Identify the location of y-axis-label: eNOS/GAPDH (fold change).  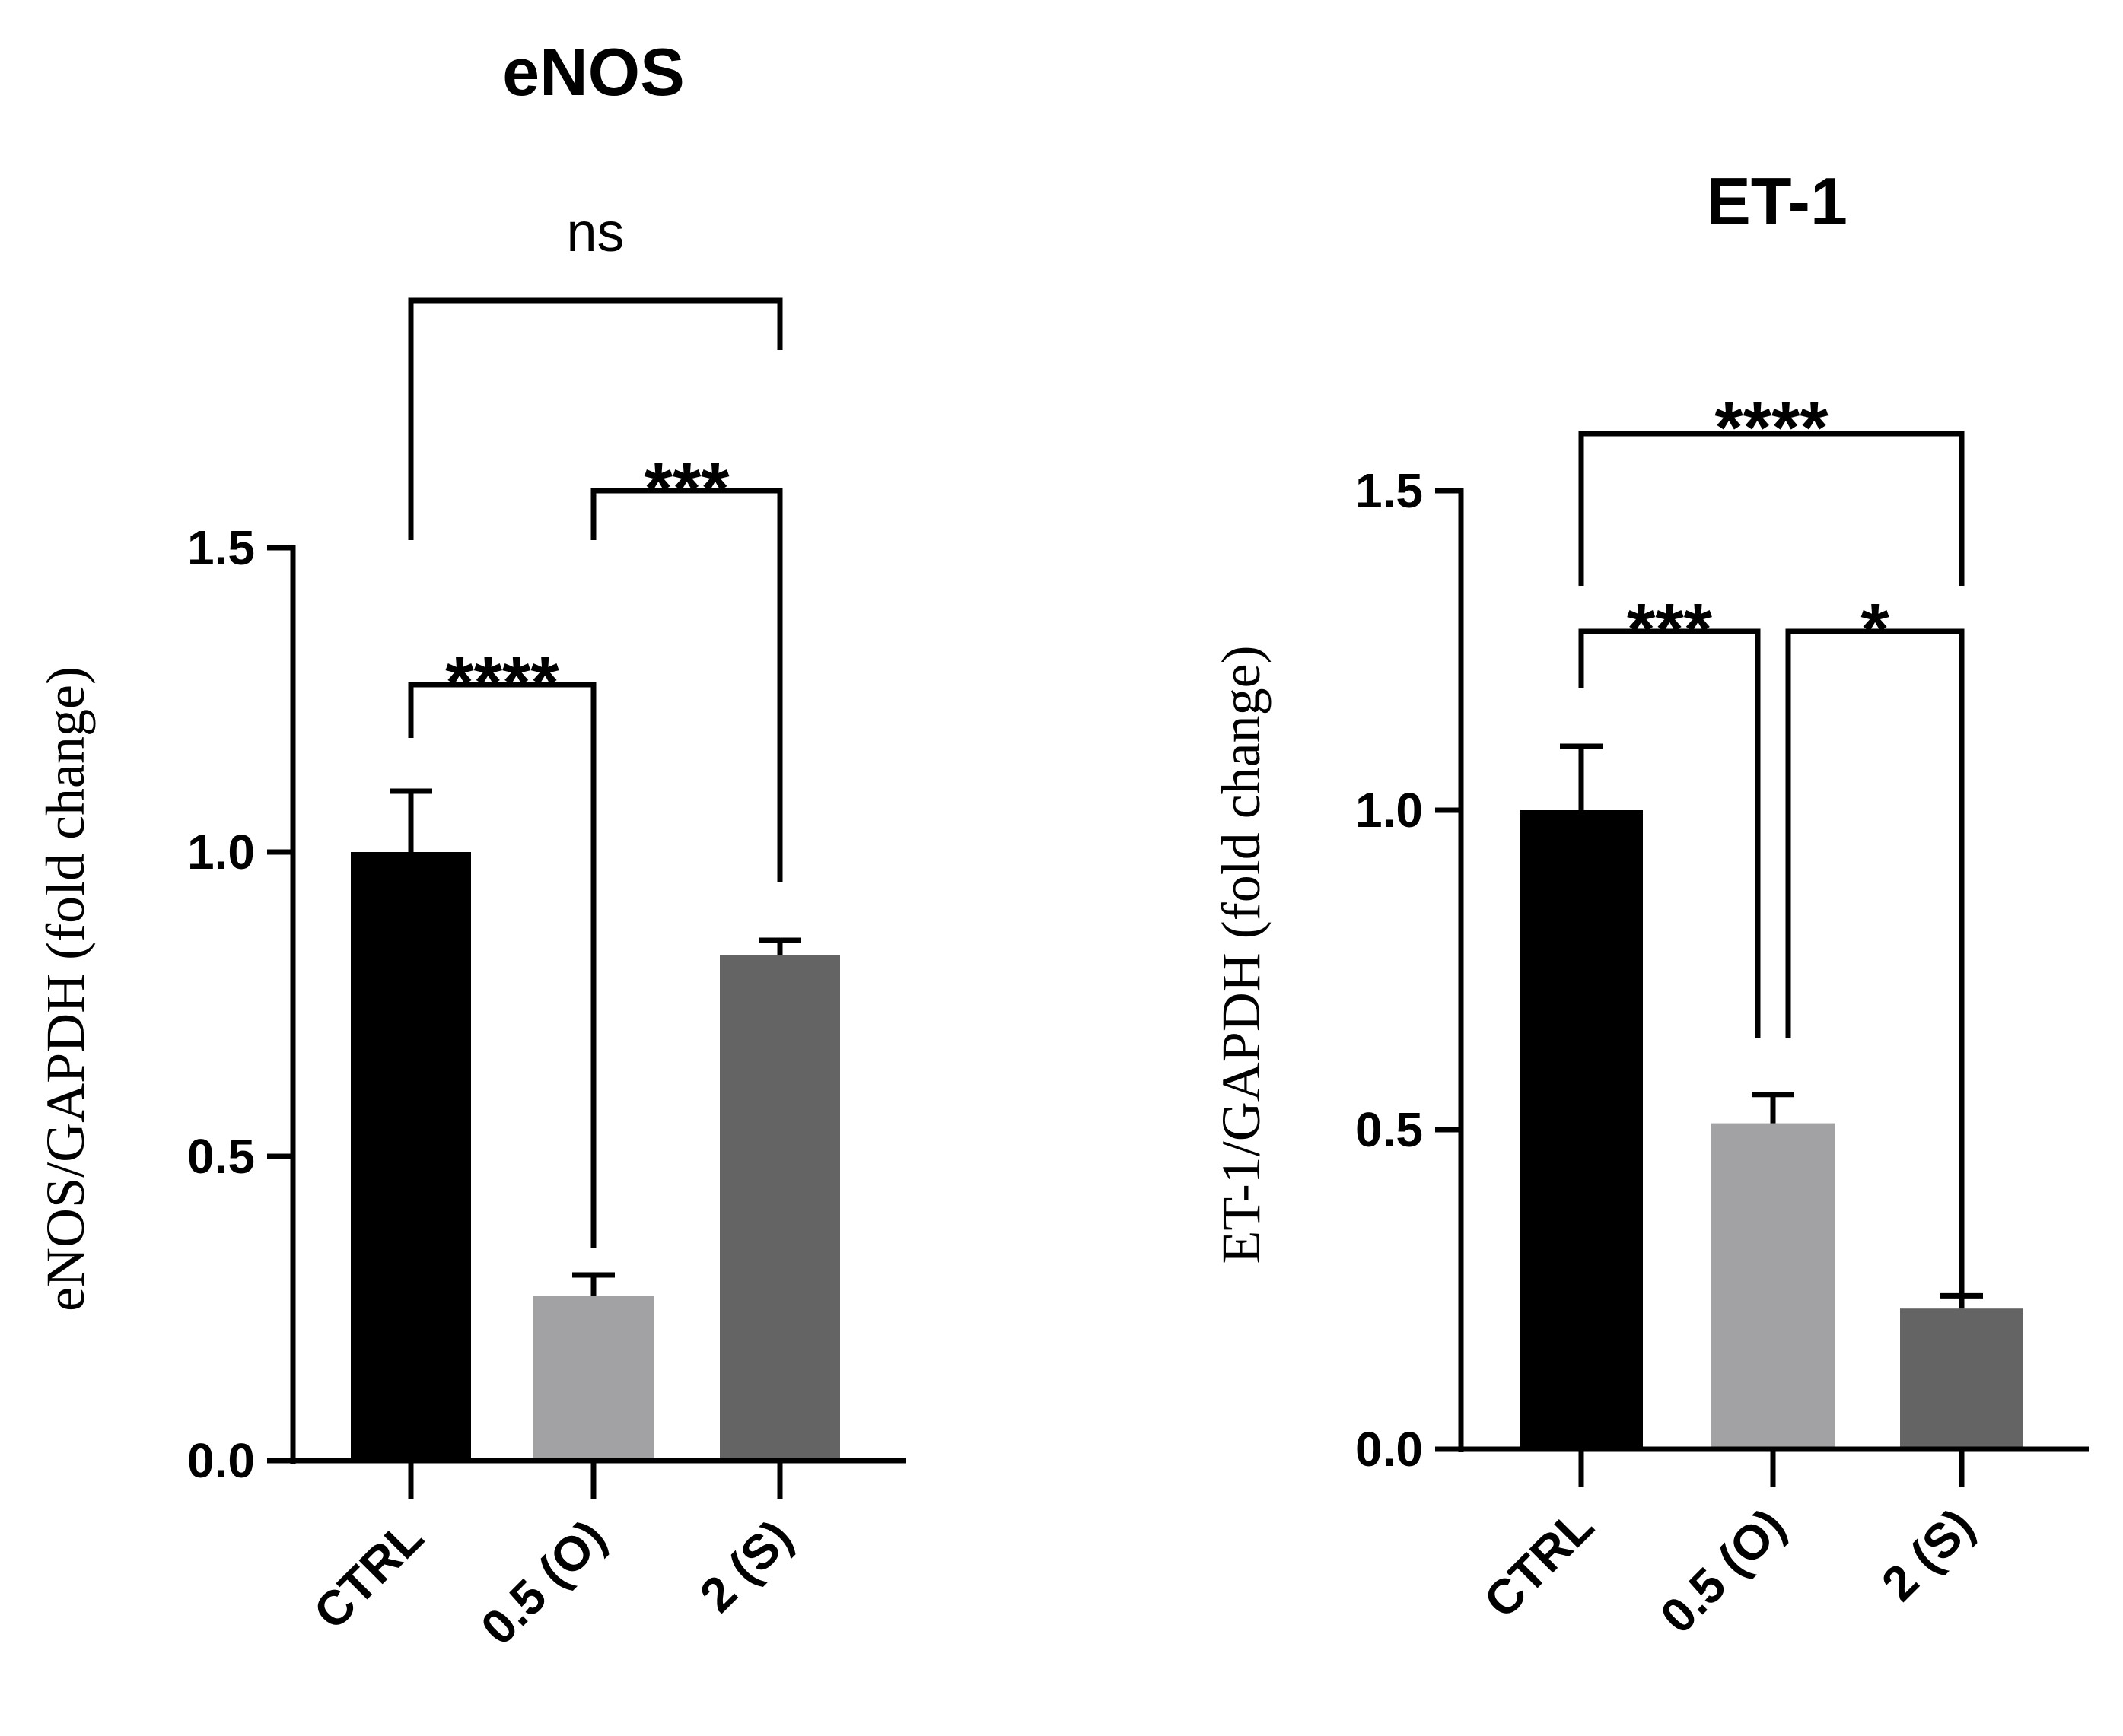
(65, 989).